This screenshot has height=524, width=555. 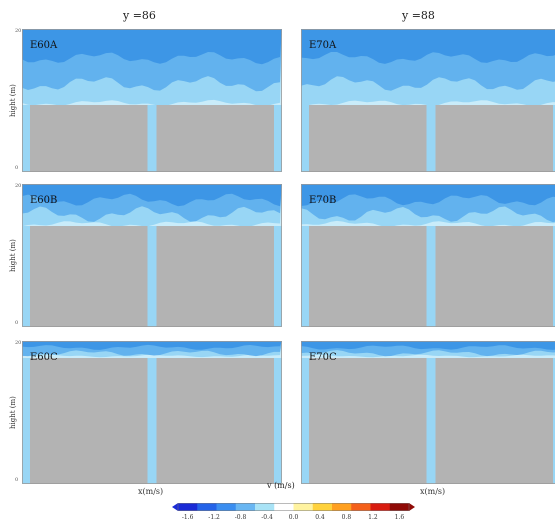 I want to click on colorbar-tick-label: -1.2, so click(x=214, y=517).